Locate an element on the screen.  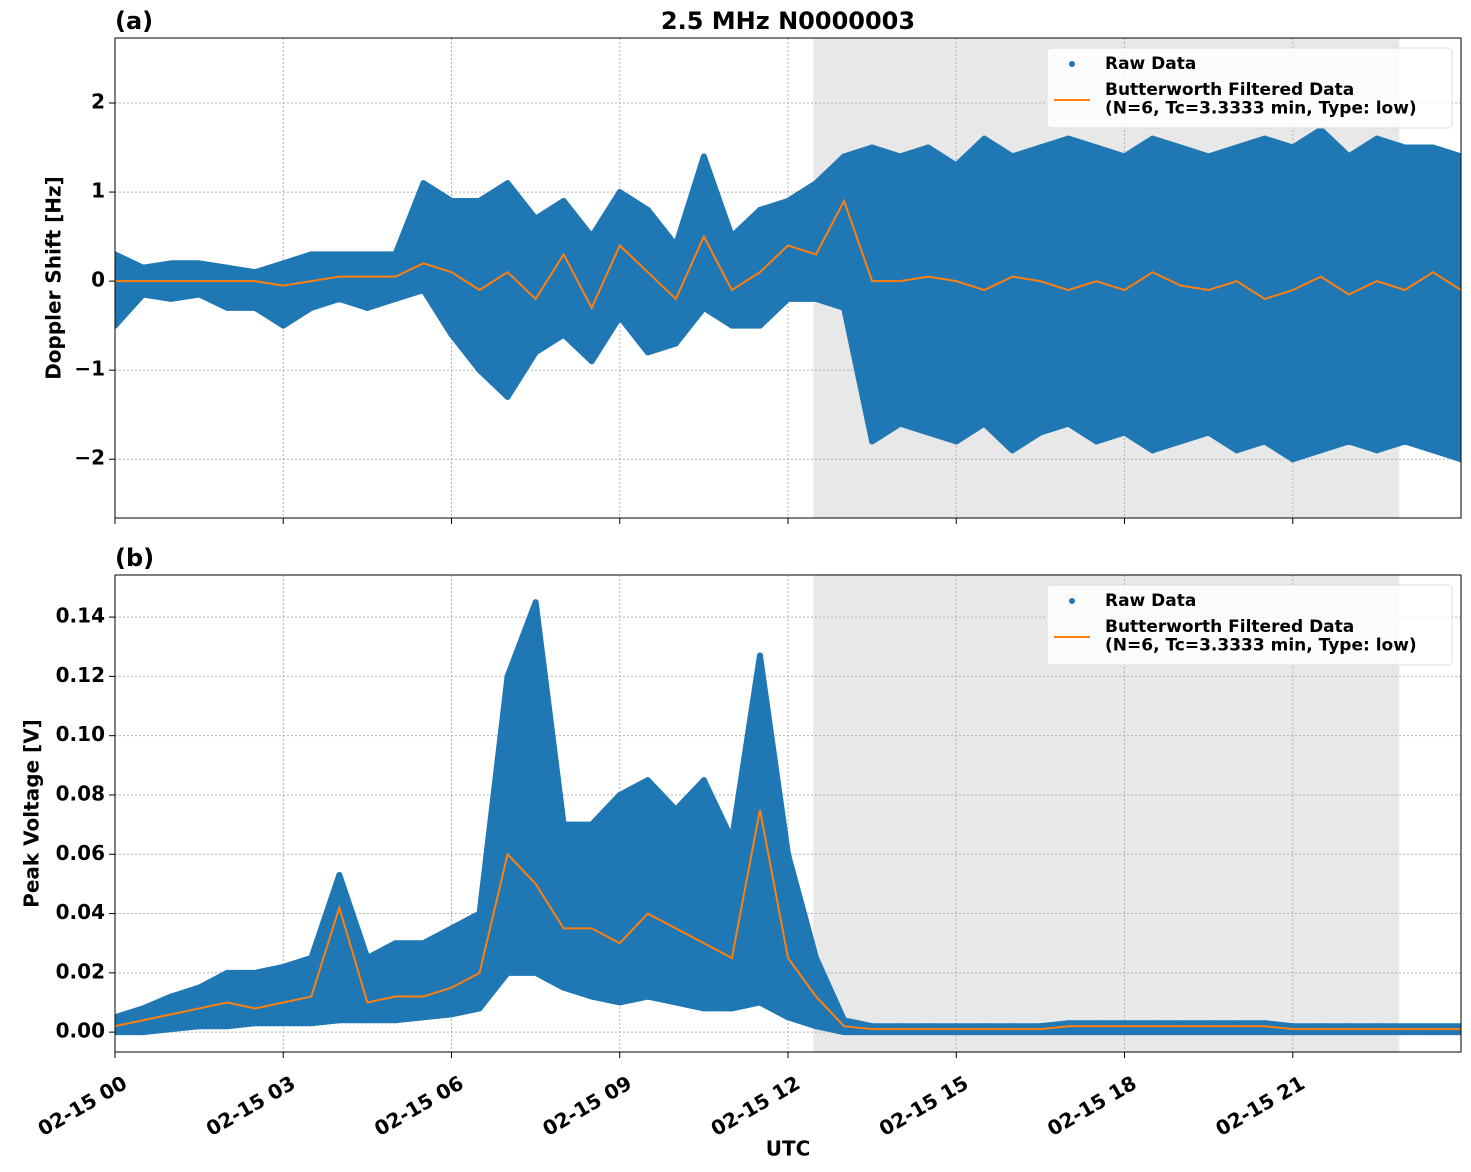
y-tick-label: 0.02 is located at coordinates (80, 971).